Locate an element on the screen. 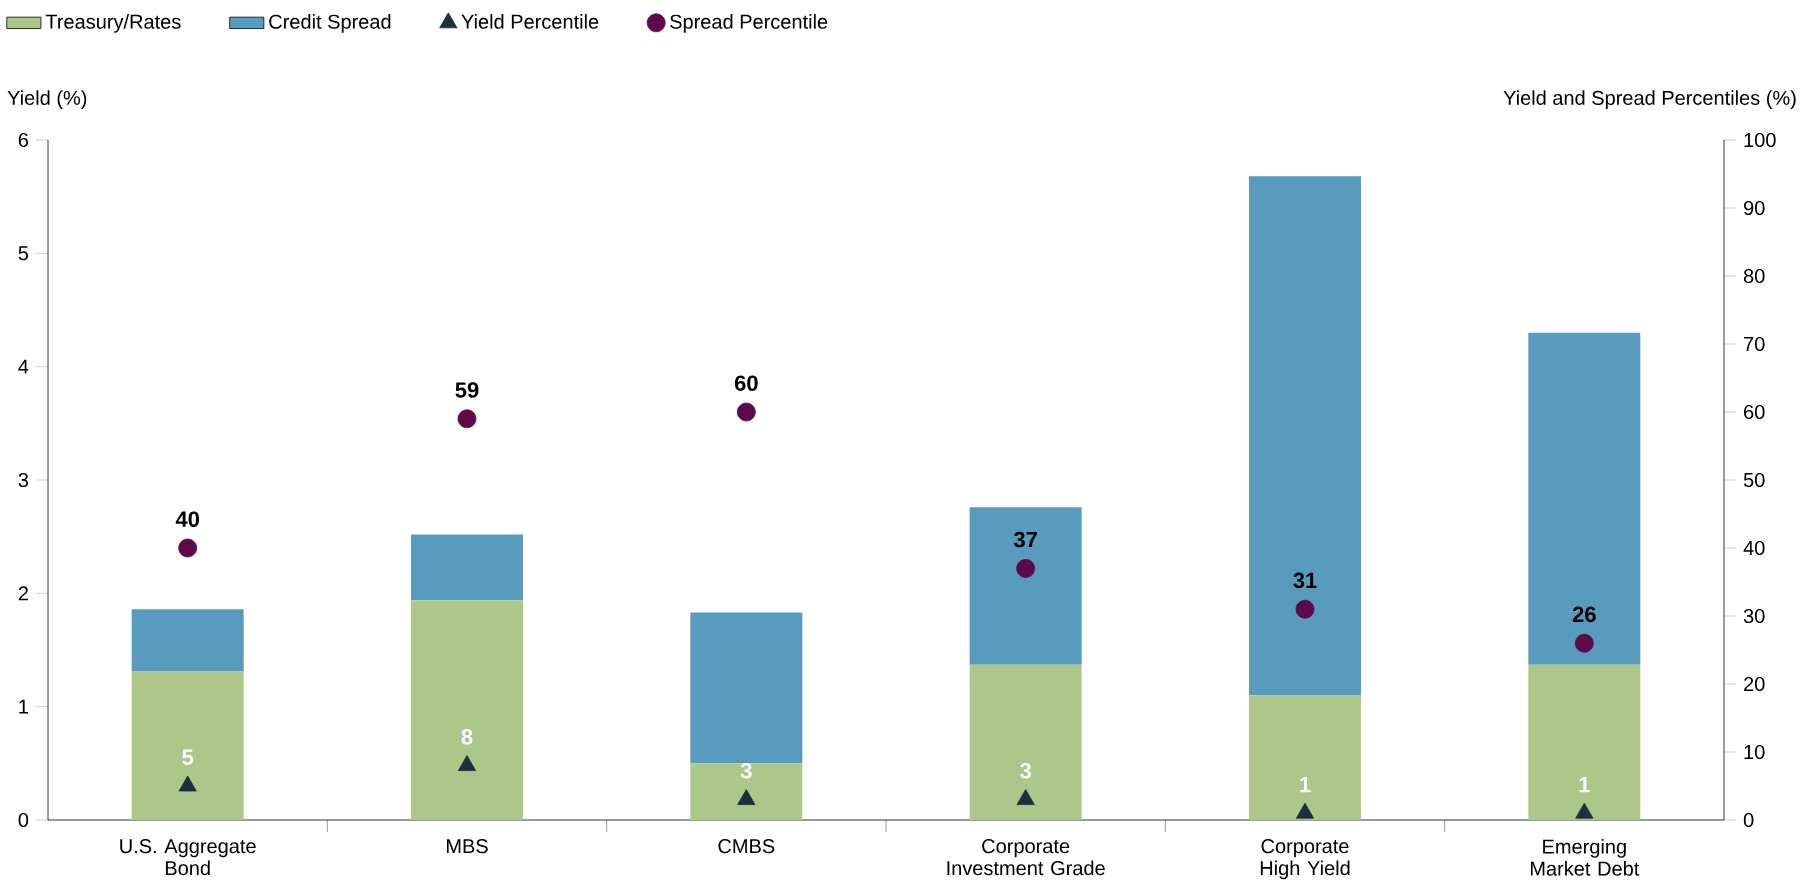  y2-axis-title: Yield and Spread Percentiles (%) is located at coordinates (1649, 99).